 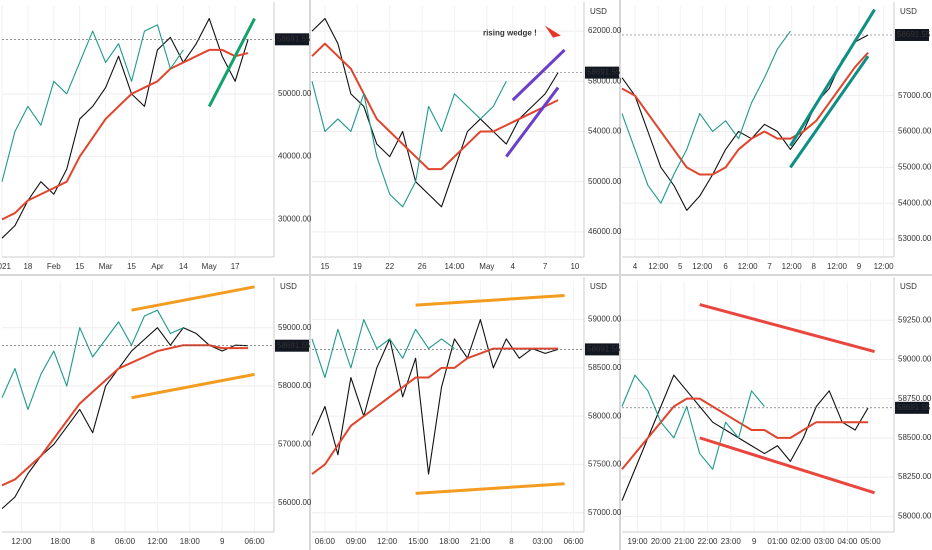 What do you see at coordinates (680, 266) in the screenshot?
I see `x-tick-label: 5` at bounding box center [680, 266].